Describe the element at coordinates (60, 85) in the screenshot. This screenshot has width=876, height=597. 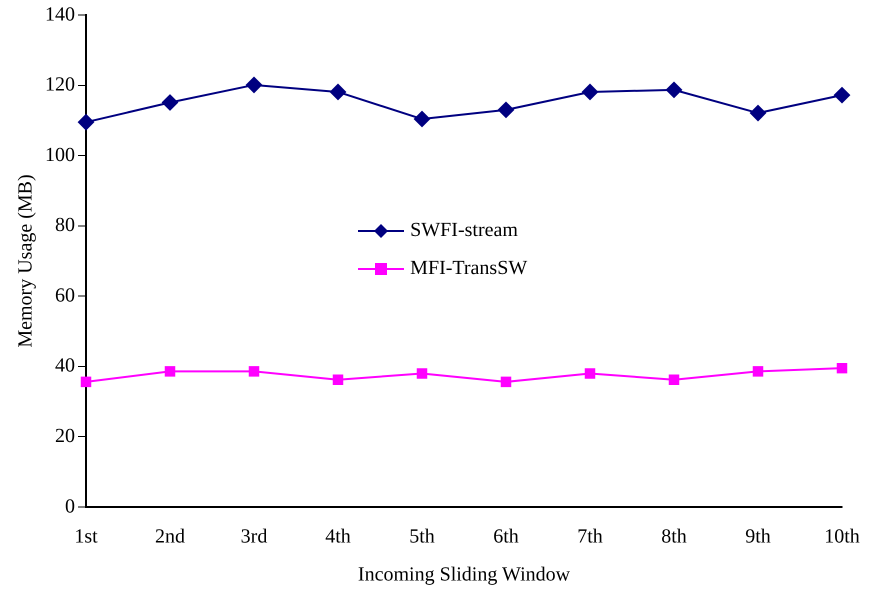
I see `y-tick-label: 120` at that location.